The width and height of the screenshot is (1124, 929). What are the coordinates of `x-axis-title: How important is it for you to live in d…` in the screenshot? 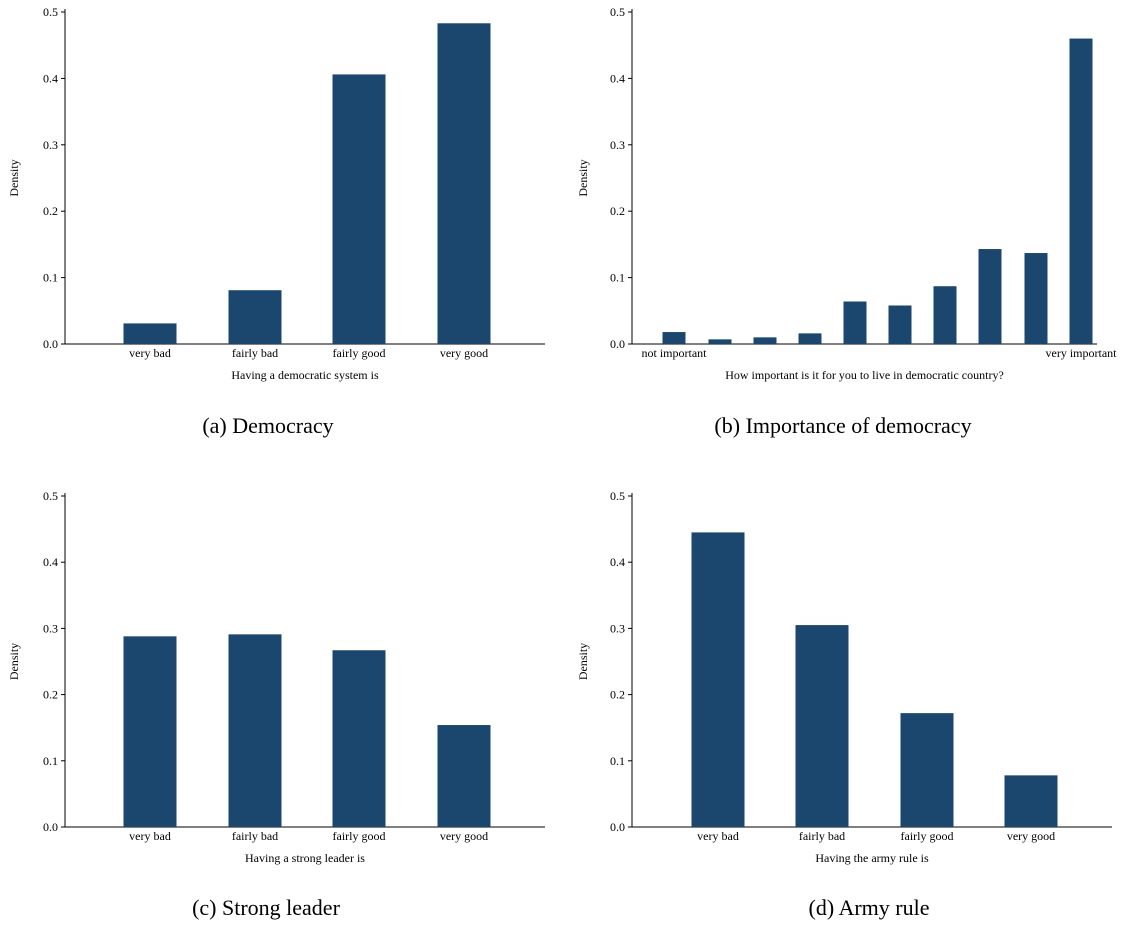 It's located at (864, 375).